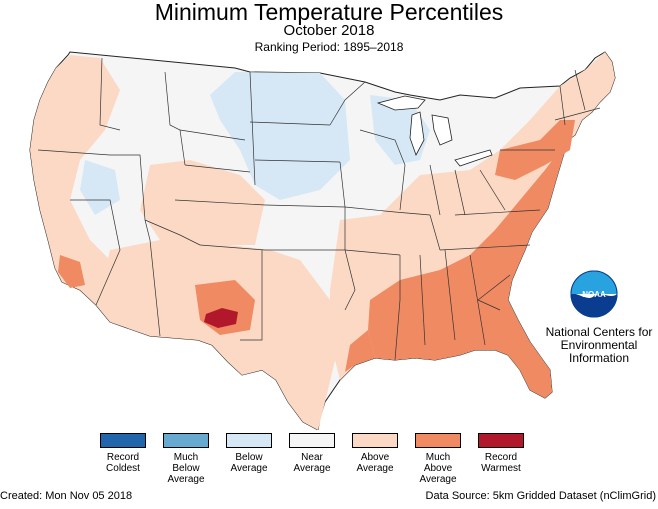  Describe the element at coordinates (442, 130) in the screenshot. I see `lake-huron` at that location.